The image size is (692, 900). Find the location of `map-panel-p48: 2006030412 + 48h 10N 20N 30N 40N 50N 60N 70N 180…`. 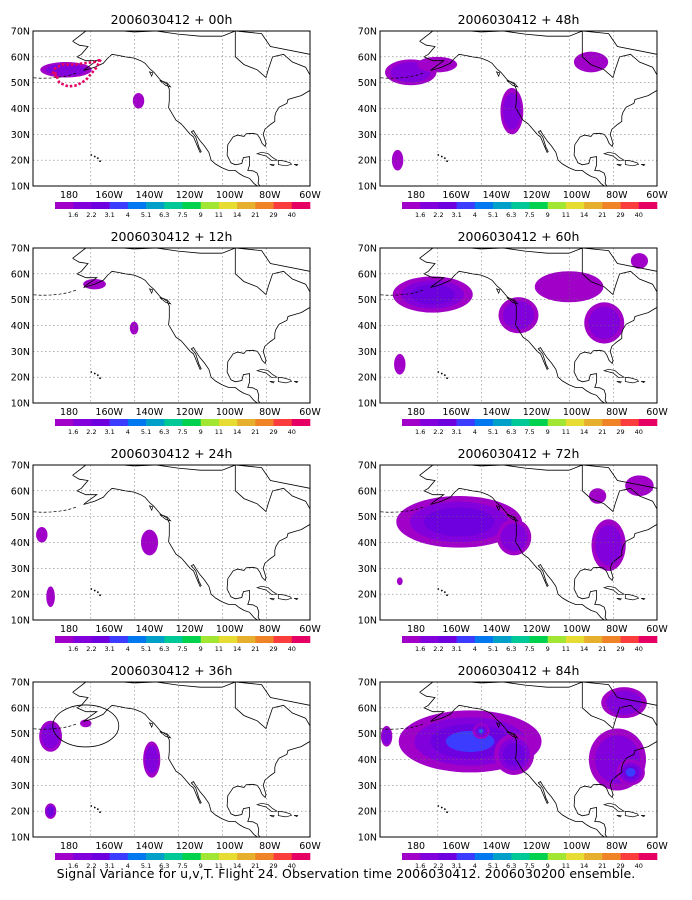

map-panel-p48: 2006030412 + 48h 10N 20N 30N 40N 50N 60N 70N 180… is located at coordinates (513, 115).